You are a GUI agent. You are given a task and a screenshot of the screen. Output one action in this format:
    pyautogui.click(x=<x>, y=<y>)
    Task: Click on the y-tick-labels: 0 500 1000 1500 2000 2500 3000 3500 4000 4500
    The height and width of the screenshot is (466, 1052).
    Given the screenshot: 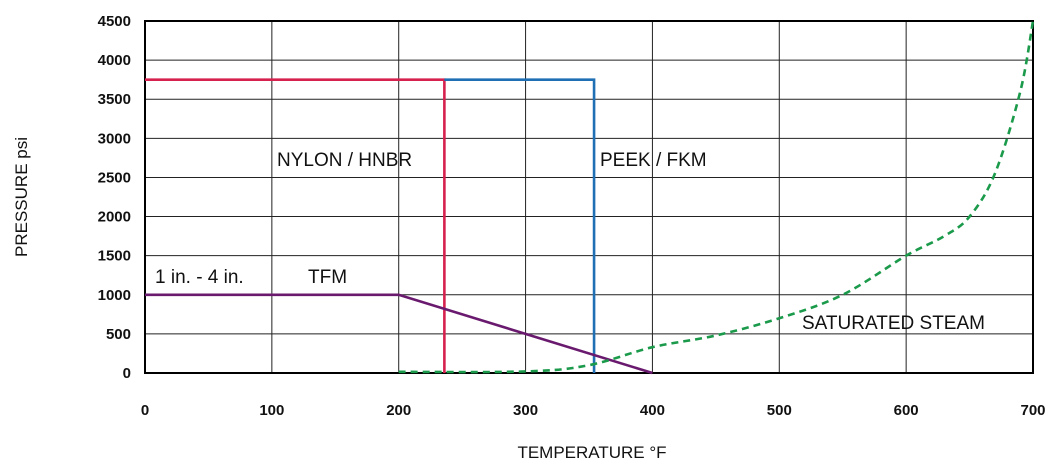 What is the action you would take?
    pyautogui.click(x=114, y=197)
    